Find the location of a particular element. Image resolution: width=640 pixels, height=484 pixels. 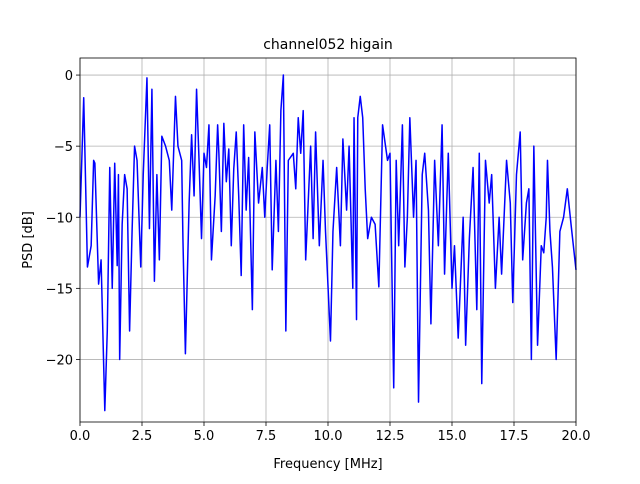

x-tick-label: 7.5 is located at coordinates (266, 436).